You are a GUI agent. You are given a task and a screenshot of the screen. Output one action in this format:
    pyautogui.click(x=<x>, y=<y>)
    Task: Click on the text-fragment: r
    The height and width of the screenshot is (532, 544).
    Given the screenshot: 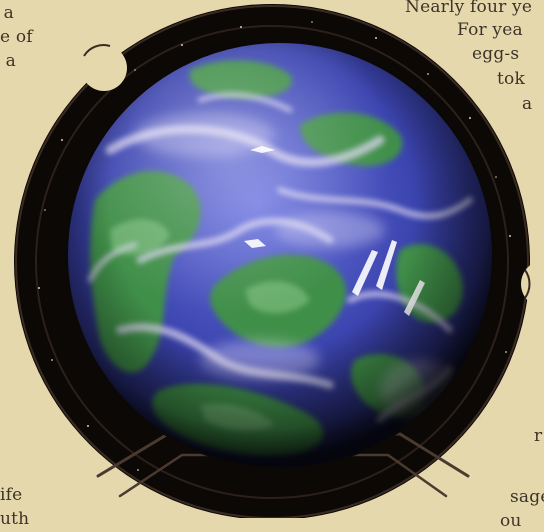 What is the action you would take?
    pyautogui.click(x=538, y=436)
    